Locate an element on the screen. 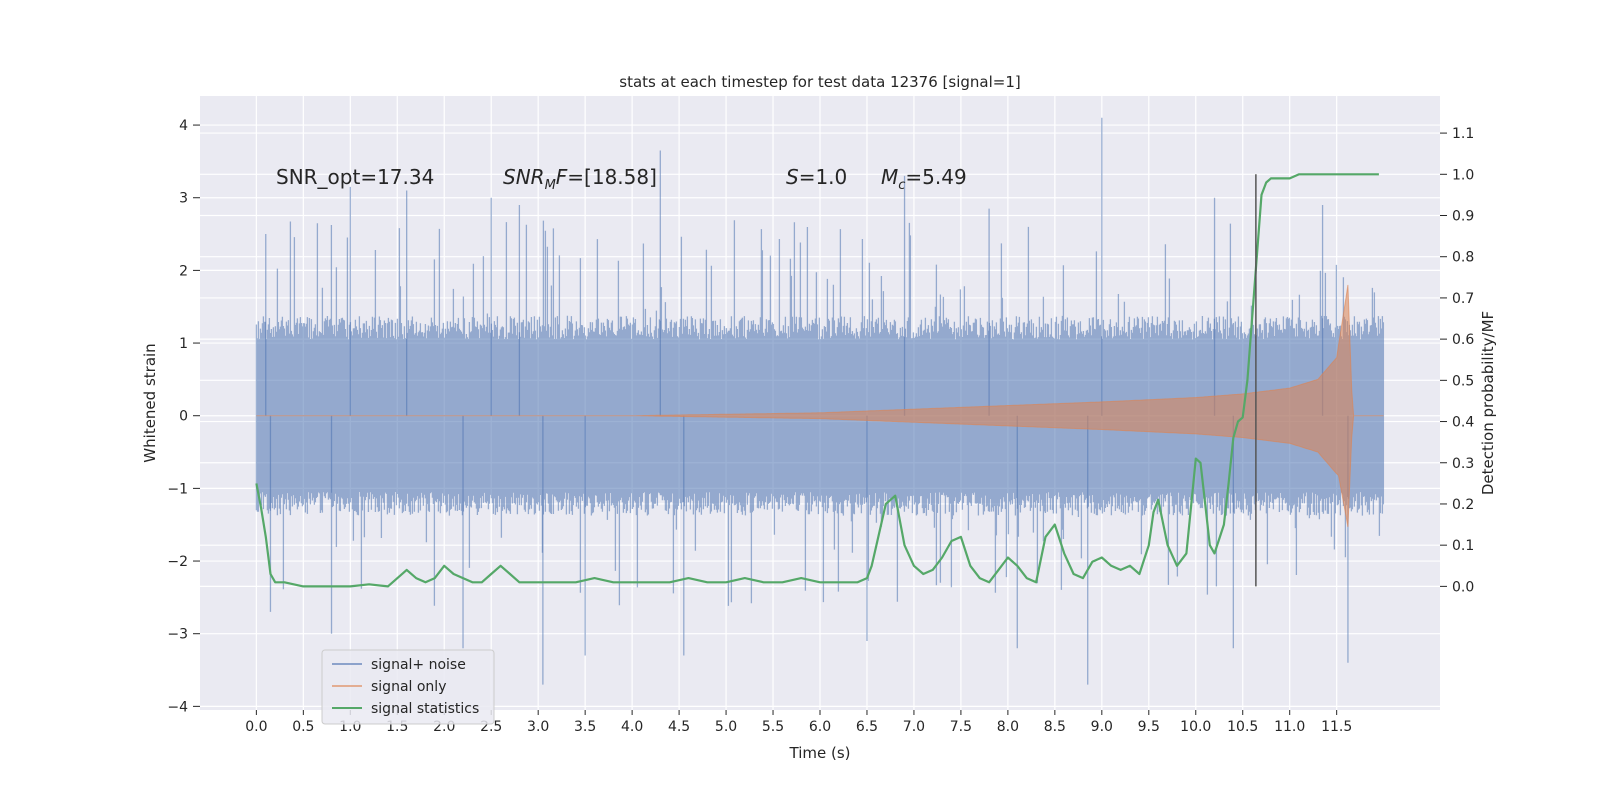 This screenshot has height=800, width=1600. y-left-tick-label-1: −3 is located at coordinates (177, 635).